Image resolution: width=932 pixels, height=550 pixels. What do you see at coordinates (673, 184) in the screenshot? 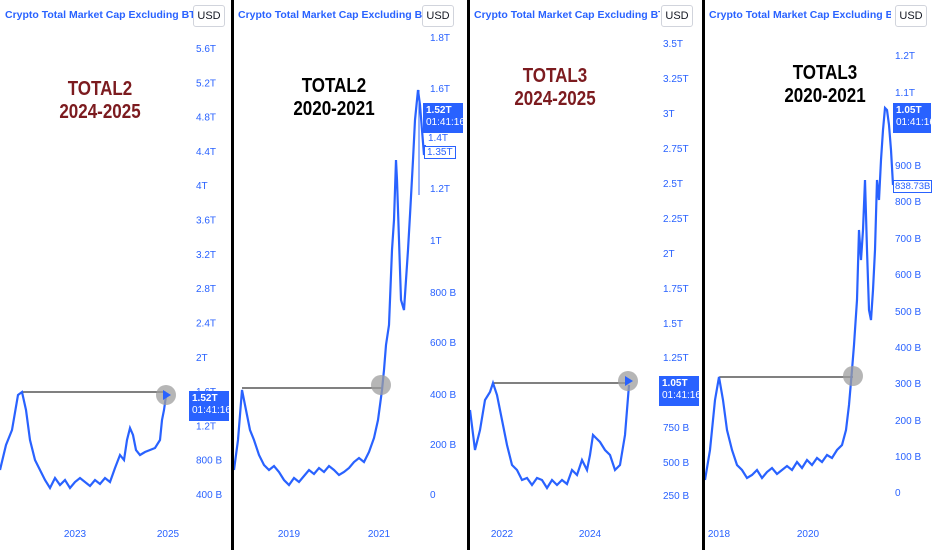
I see `y-tick-label: 2.5T` at bounding box center [673, 184].